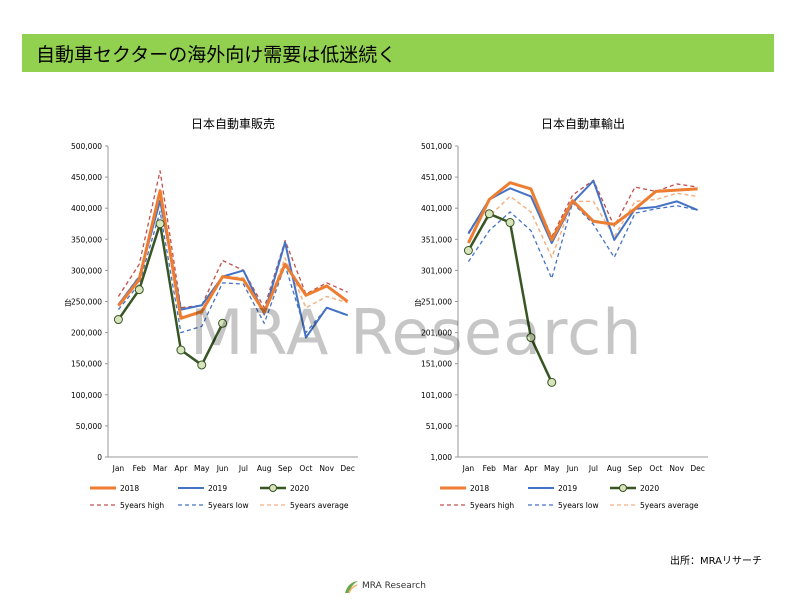 The width and height of the screenshot is (800, 600). What do you see at coordinates (436, 146) in the screenshot?
I see `y-tick-label: 501,000` at bounding box center [436, 146].